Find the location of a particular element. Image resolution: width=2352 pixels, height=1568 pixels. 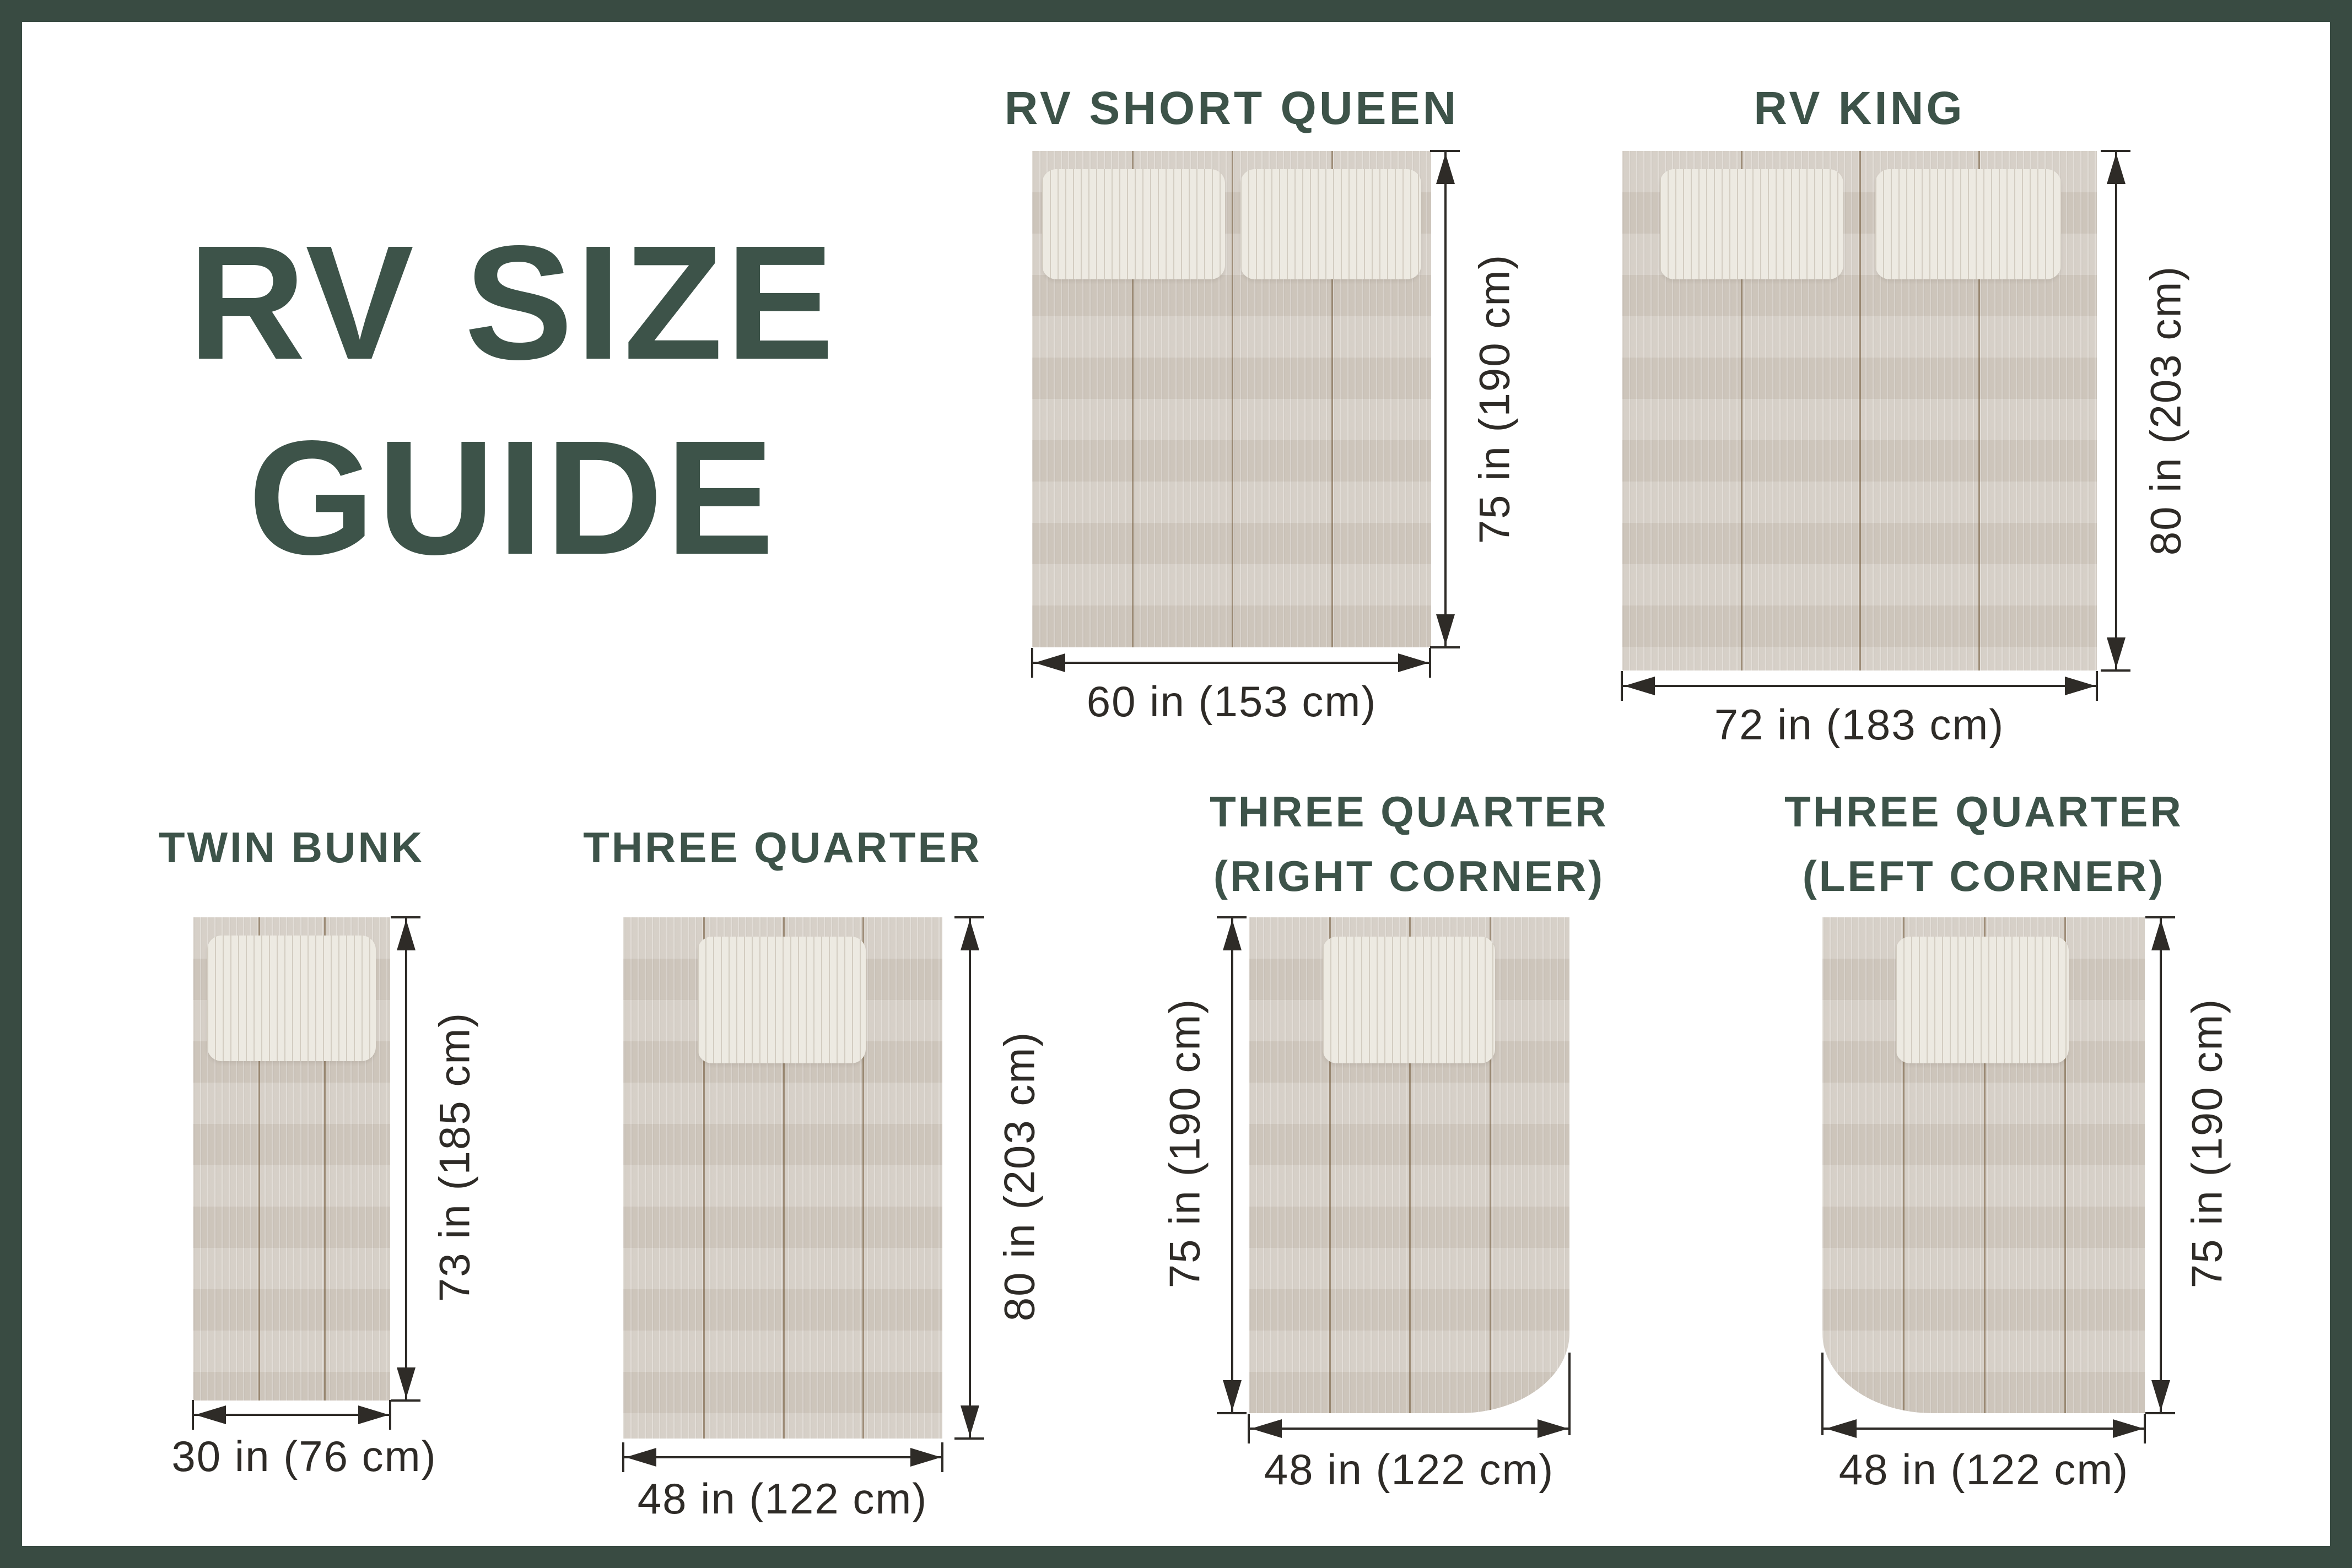

page-title-line1: RV SIZE is located at coordinates (512, 302).